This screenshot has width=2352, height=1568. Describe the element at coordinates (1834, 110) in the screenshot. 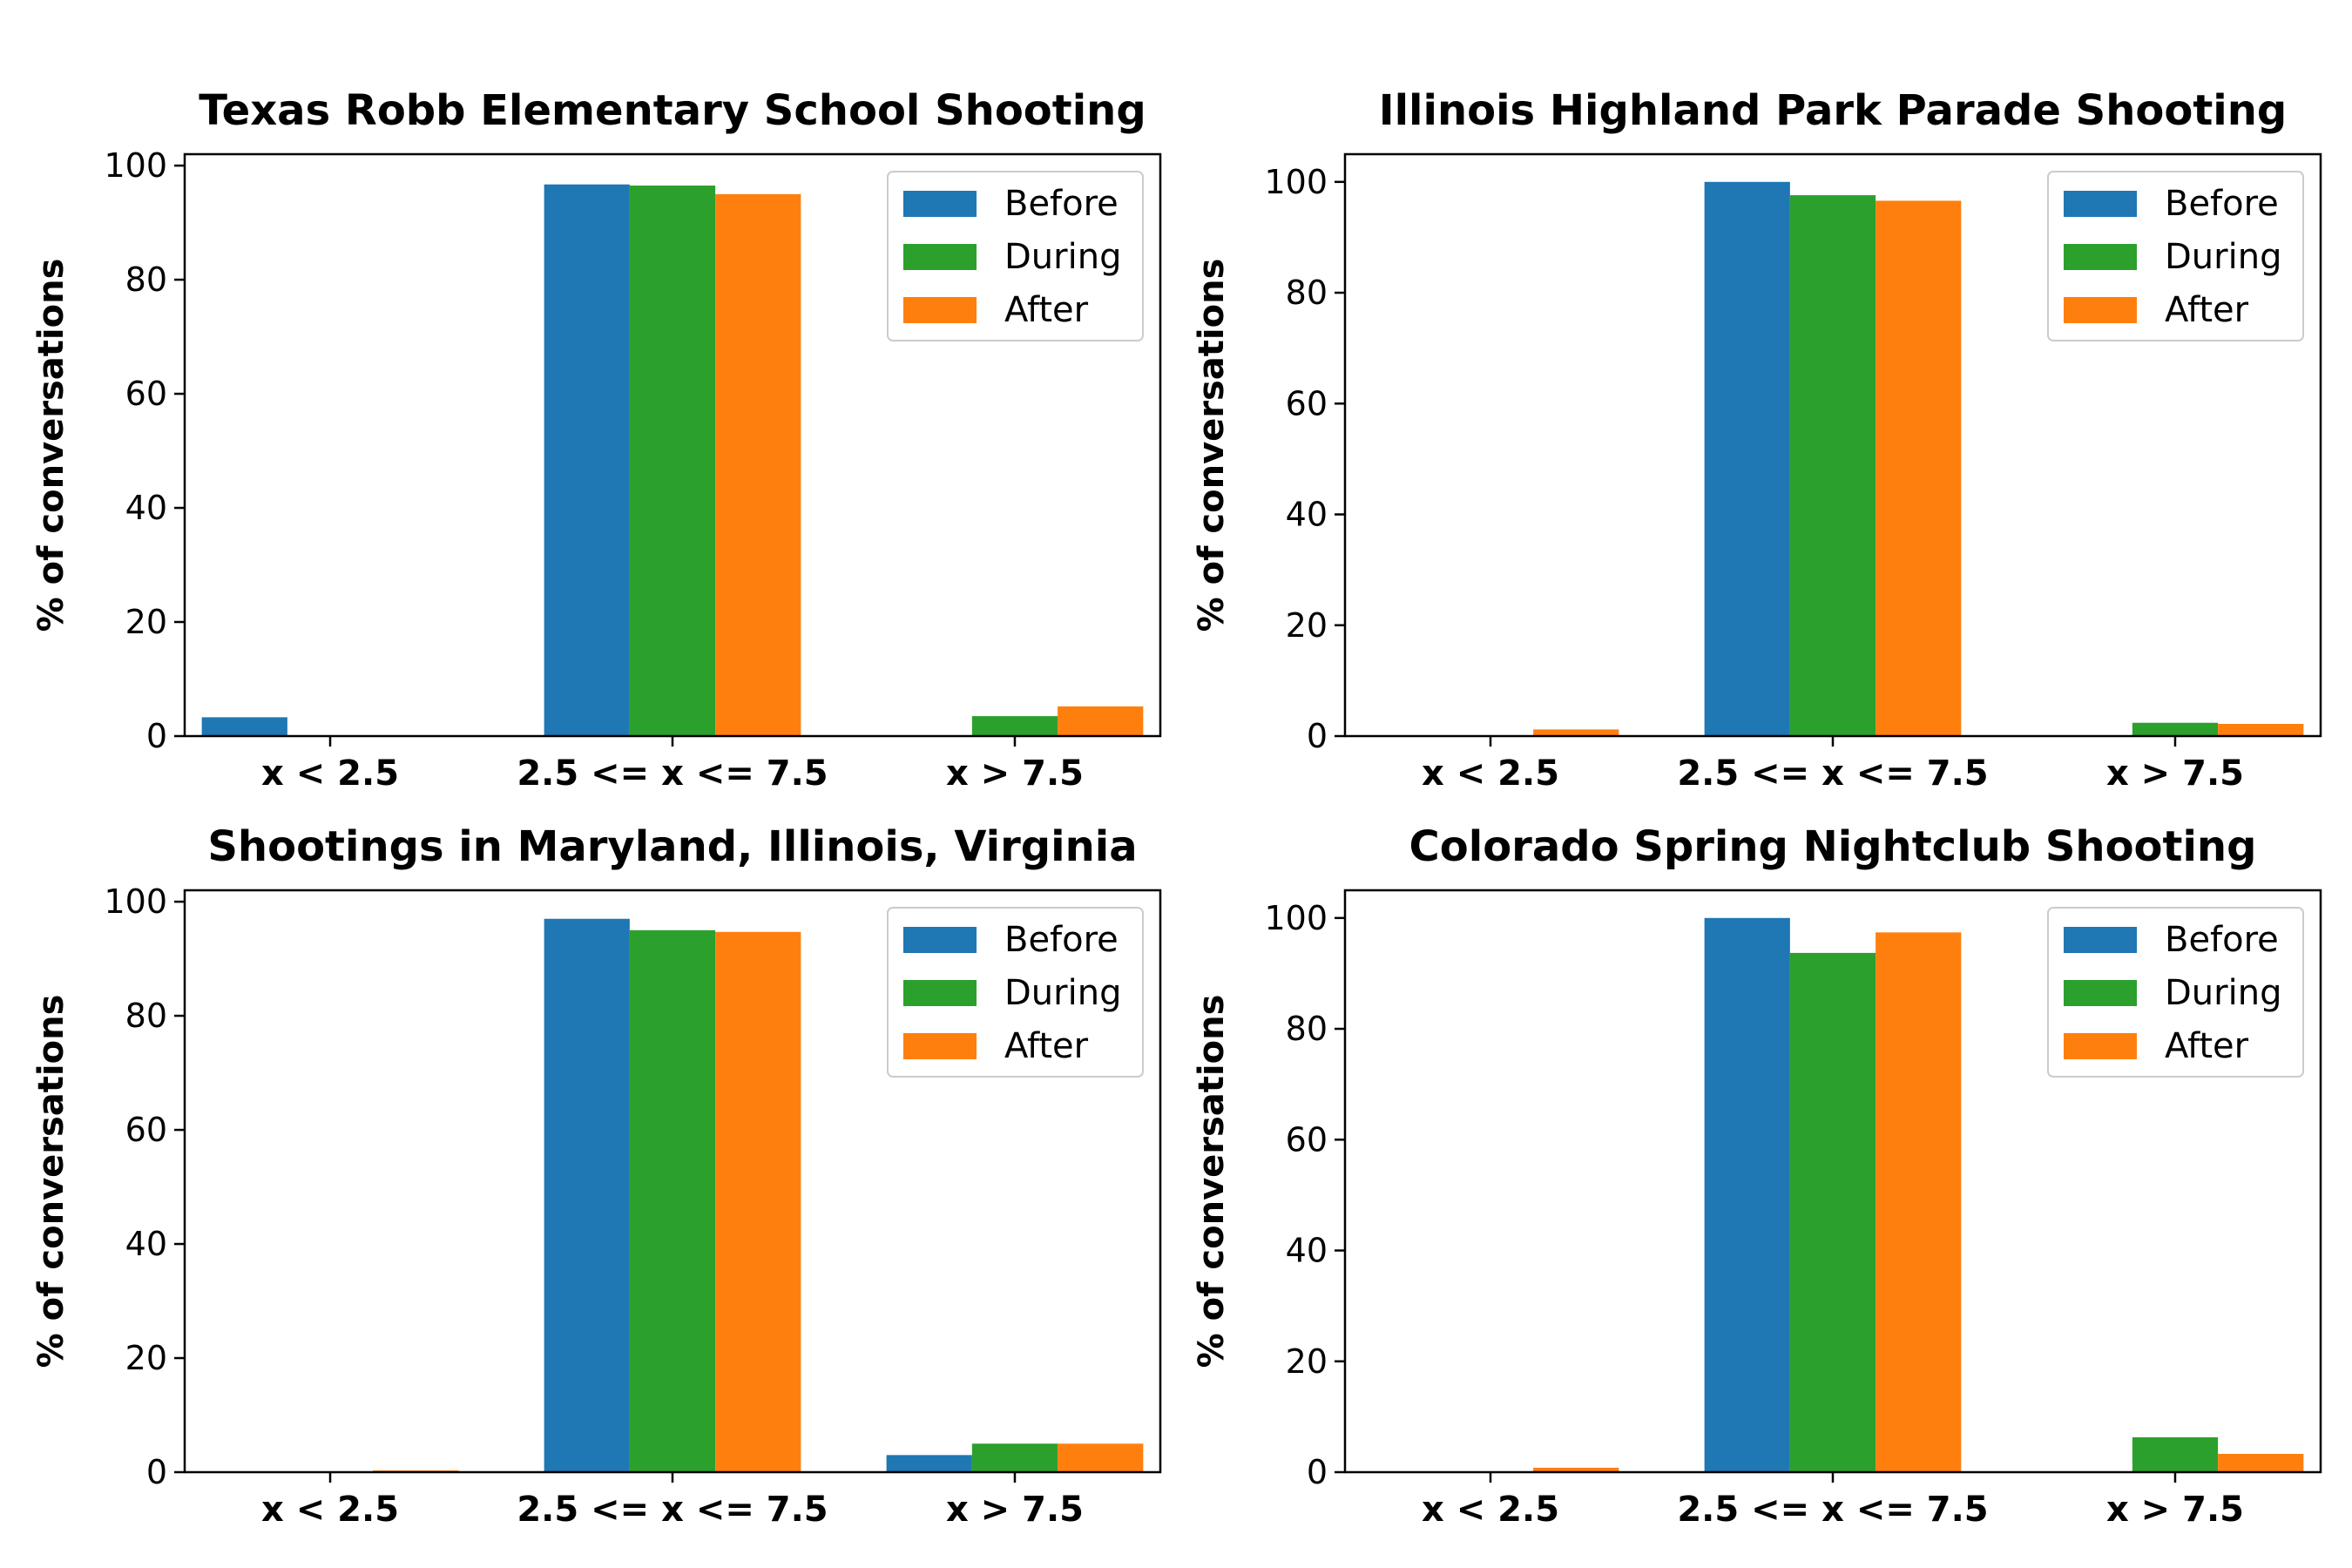

I see `chart-title: Illinois Highland Park Parade Shooting` at that location.